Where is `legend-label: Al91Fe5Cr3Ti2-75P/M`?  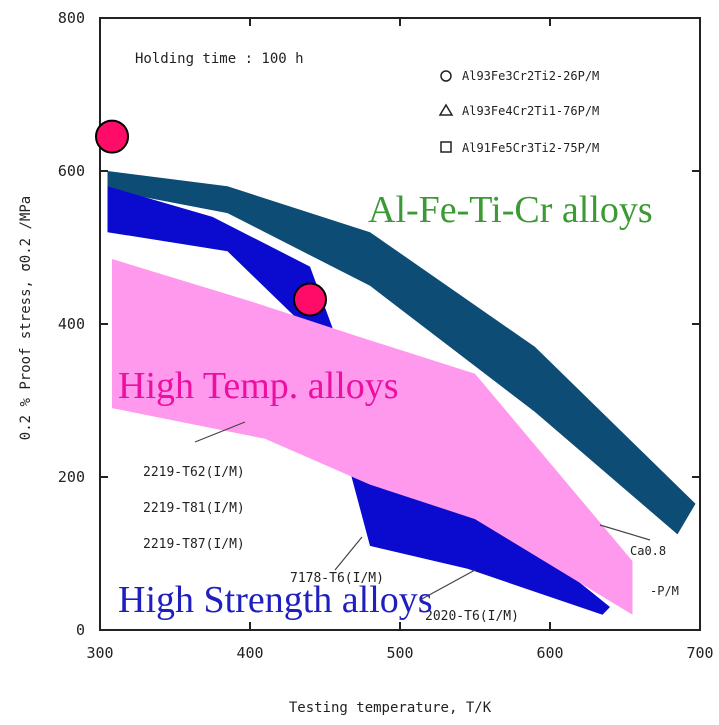 legend-label: Al91Fe5Cr3Ti2-75P/M is located at coordinates (530, 148).